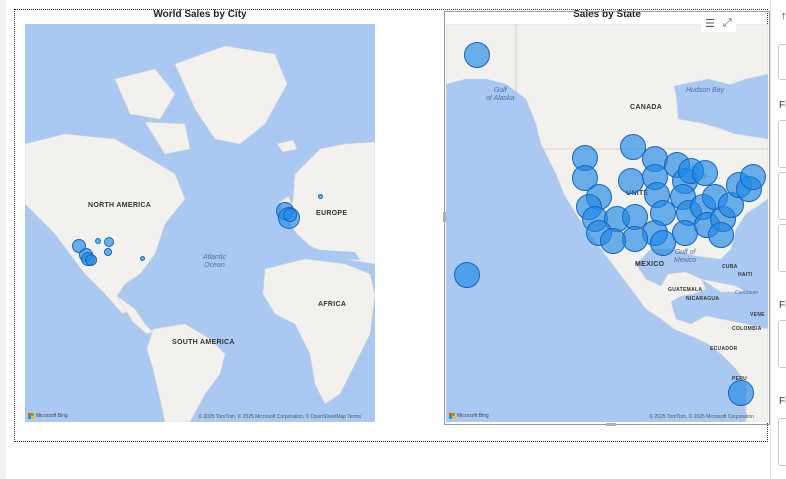 Image resolution: width=786 pixels, height=479 pixels. Describe the element at coordinates (646, 107) in the screenshot. I see `label-canada: CANADA` at that location.